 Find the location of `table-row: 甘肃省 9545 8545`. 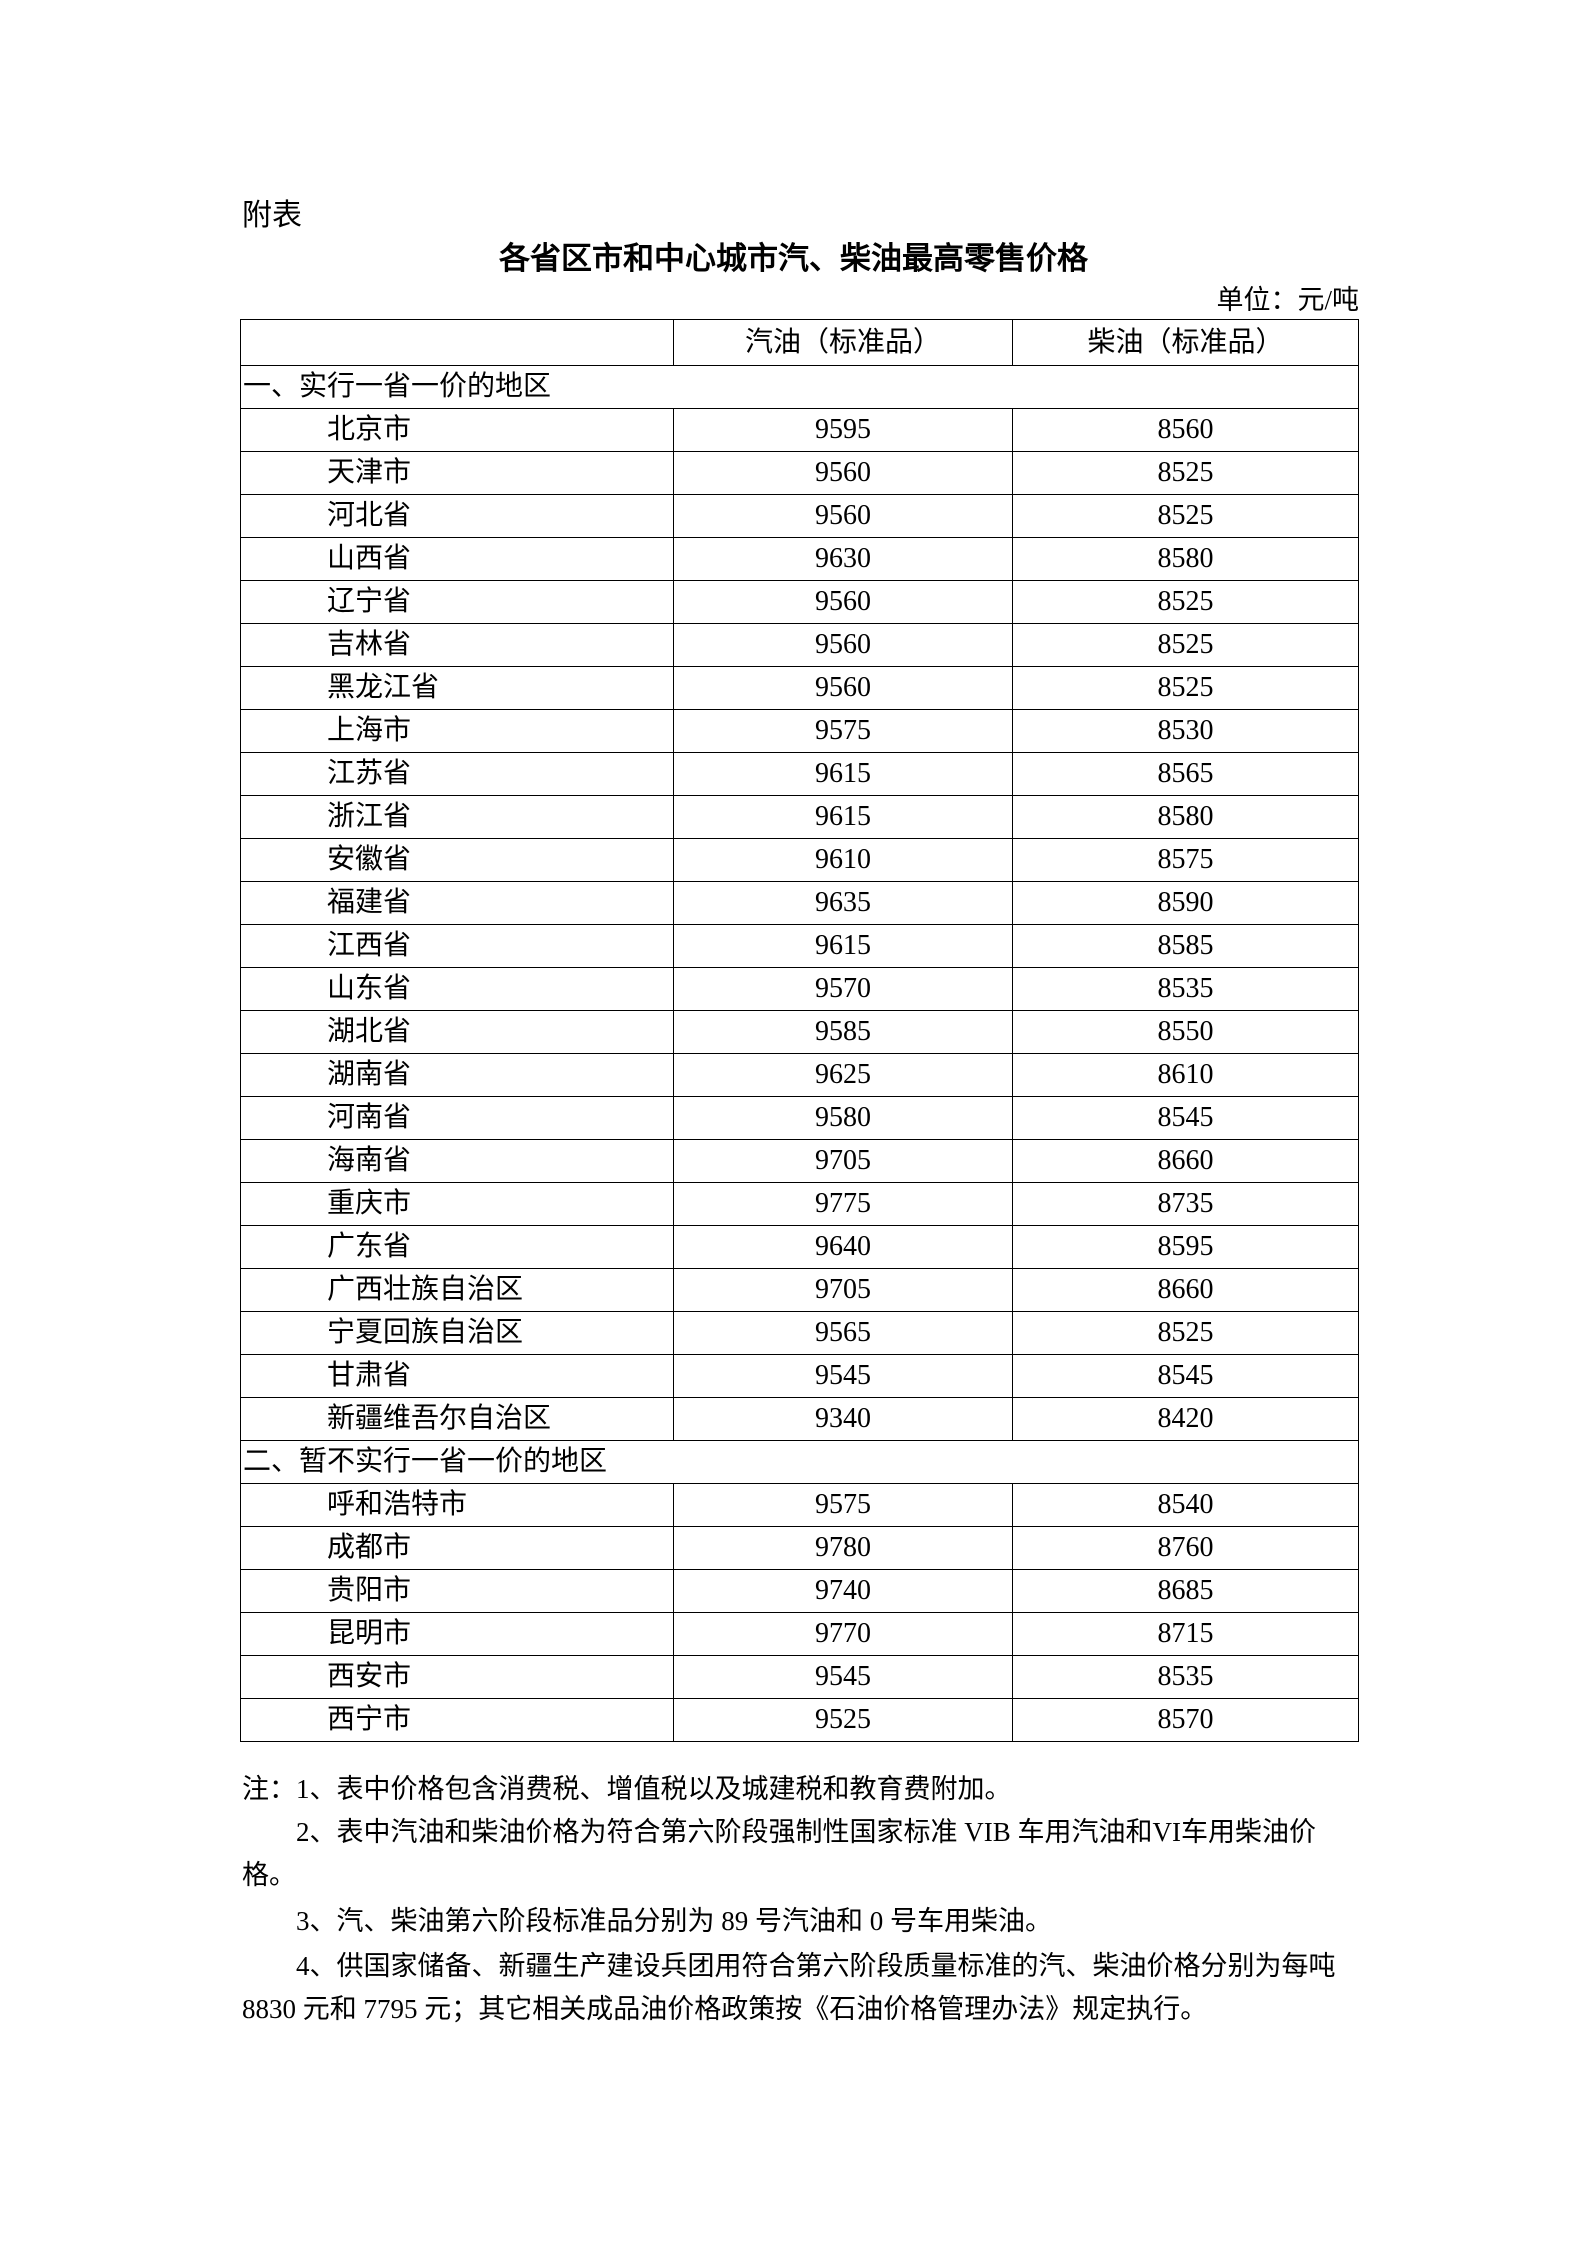

table-row: 甘肃省 9545 8545 is located at coordinates (799, 1376).